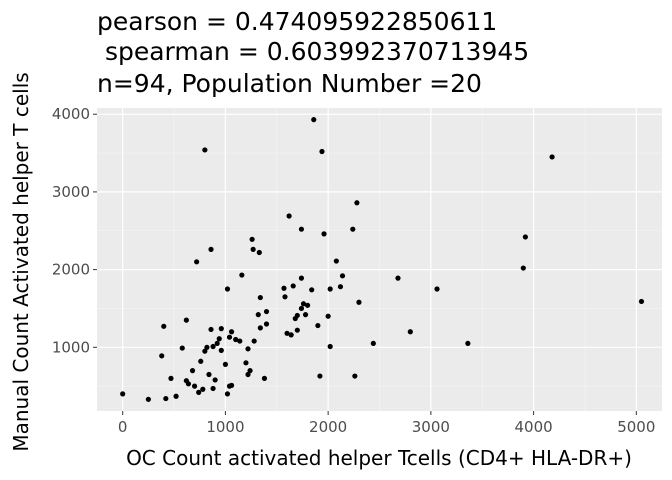  What do you see at coordinates (386, 423) in the screenshot?
I see `x-axis-ticks: 0 1000 2000 3000 4000 5000` at bounding box center [386, 423].